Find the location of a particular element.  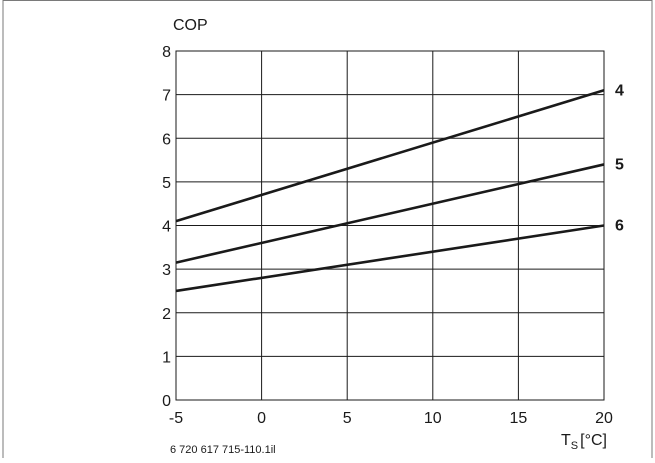

x-tick-label-5: 5 is located at coordinates (347, 418).